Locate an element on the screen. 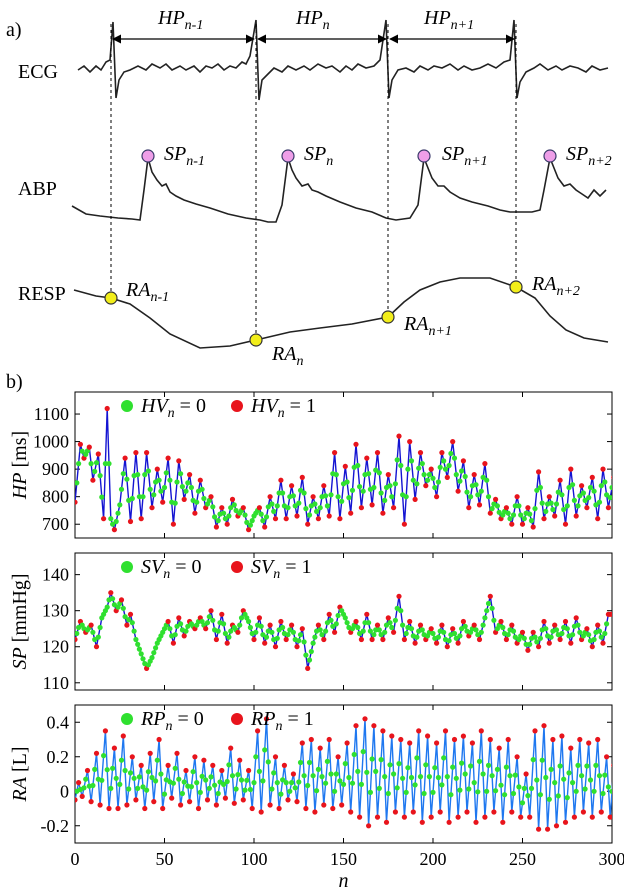 This screenshot has height=896, width=624. resp-label: RESP is located at coordinates (42, 294).